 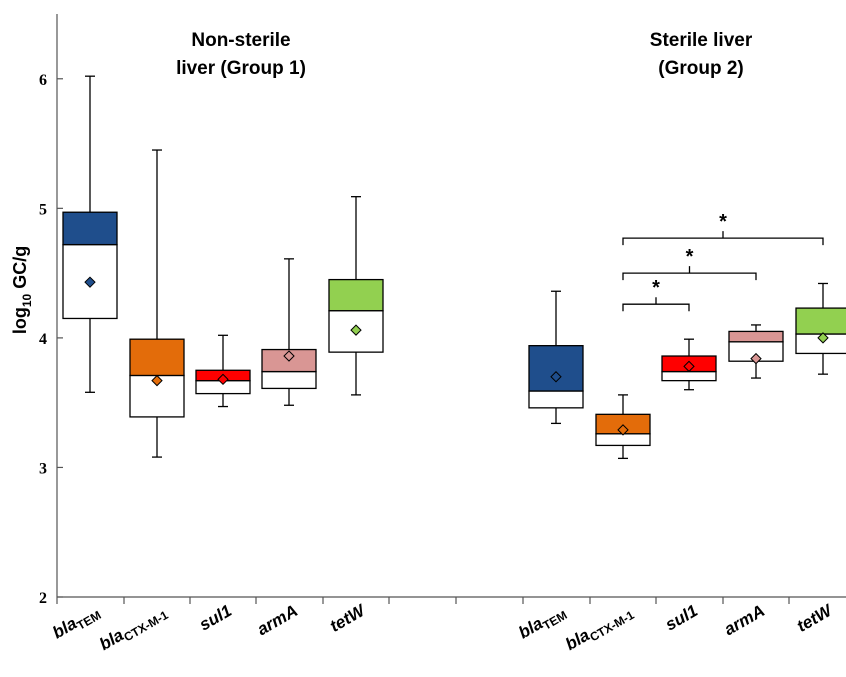 What do you see at coordinates (241, 68) in the screenshot?
I see `group-title-line: liver (Group 1)` at bounding box center [241, 68].